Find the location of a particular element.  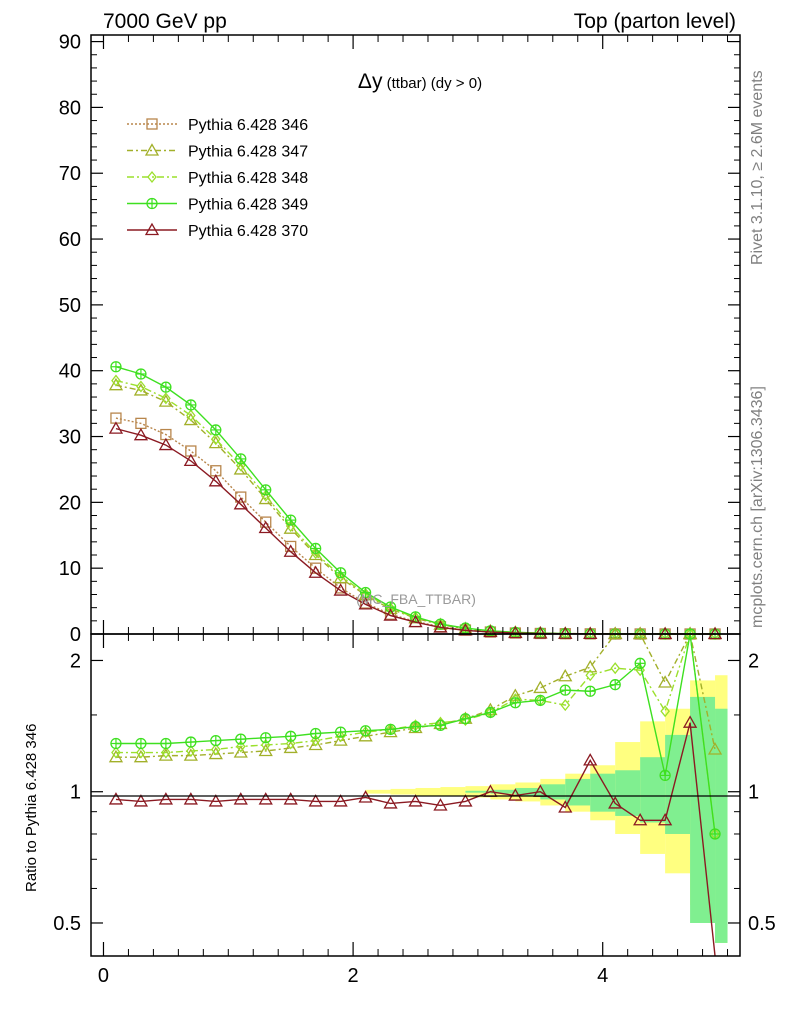

legend-entry: Pythia 6.428 347 is located at coordinates (217, 152).